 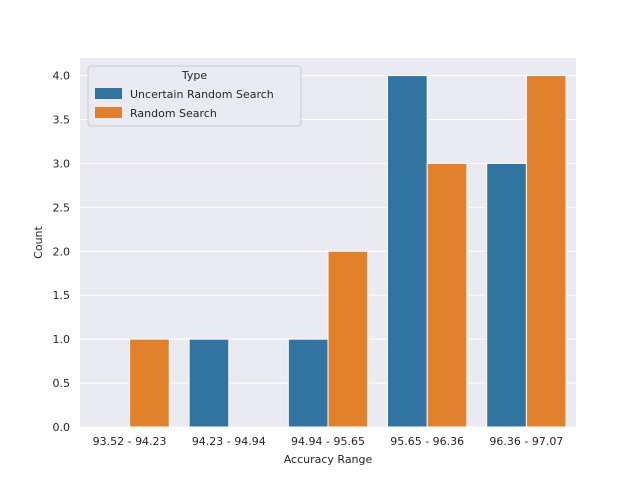 What do you see at coordinates (62, 207) in the screenshot?
I see `y-tick-label: 2.5` at bounding box center [62, 207].